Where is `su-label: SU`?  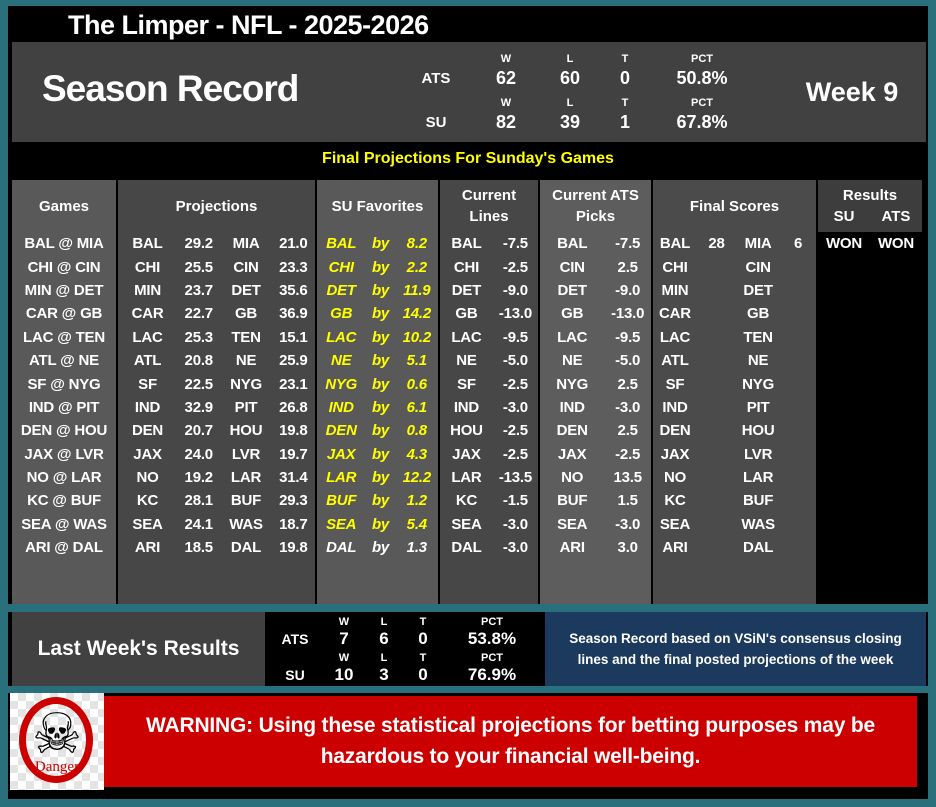 su-label: SU is located at coordinates (436, 122).